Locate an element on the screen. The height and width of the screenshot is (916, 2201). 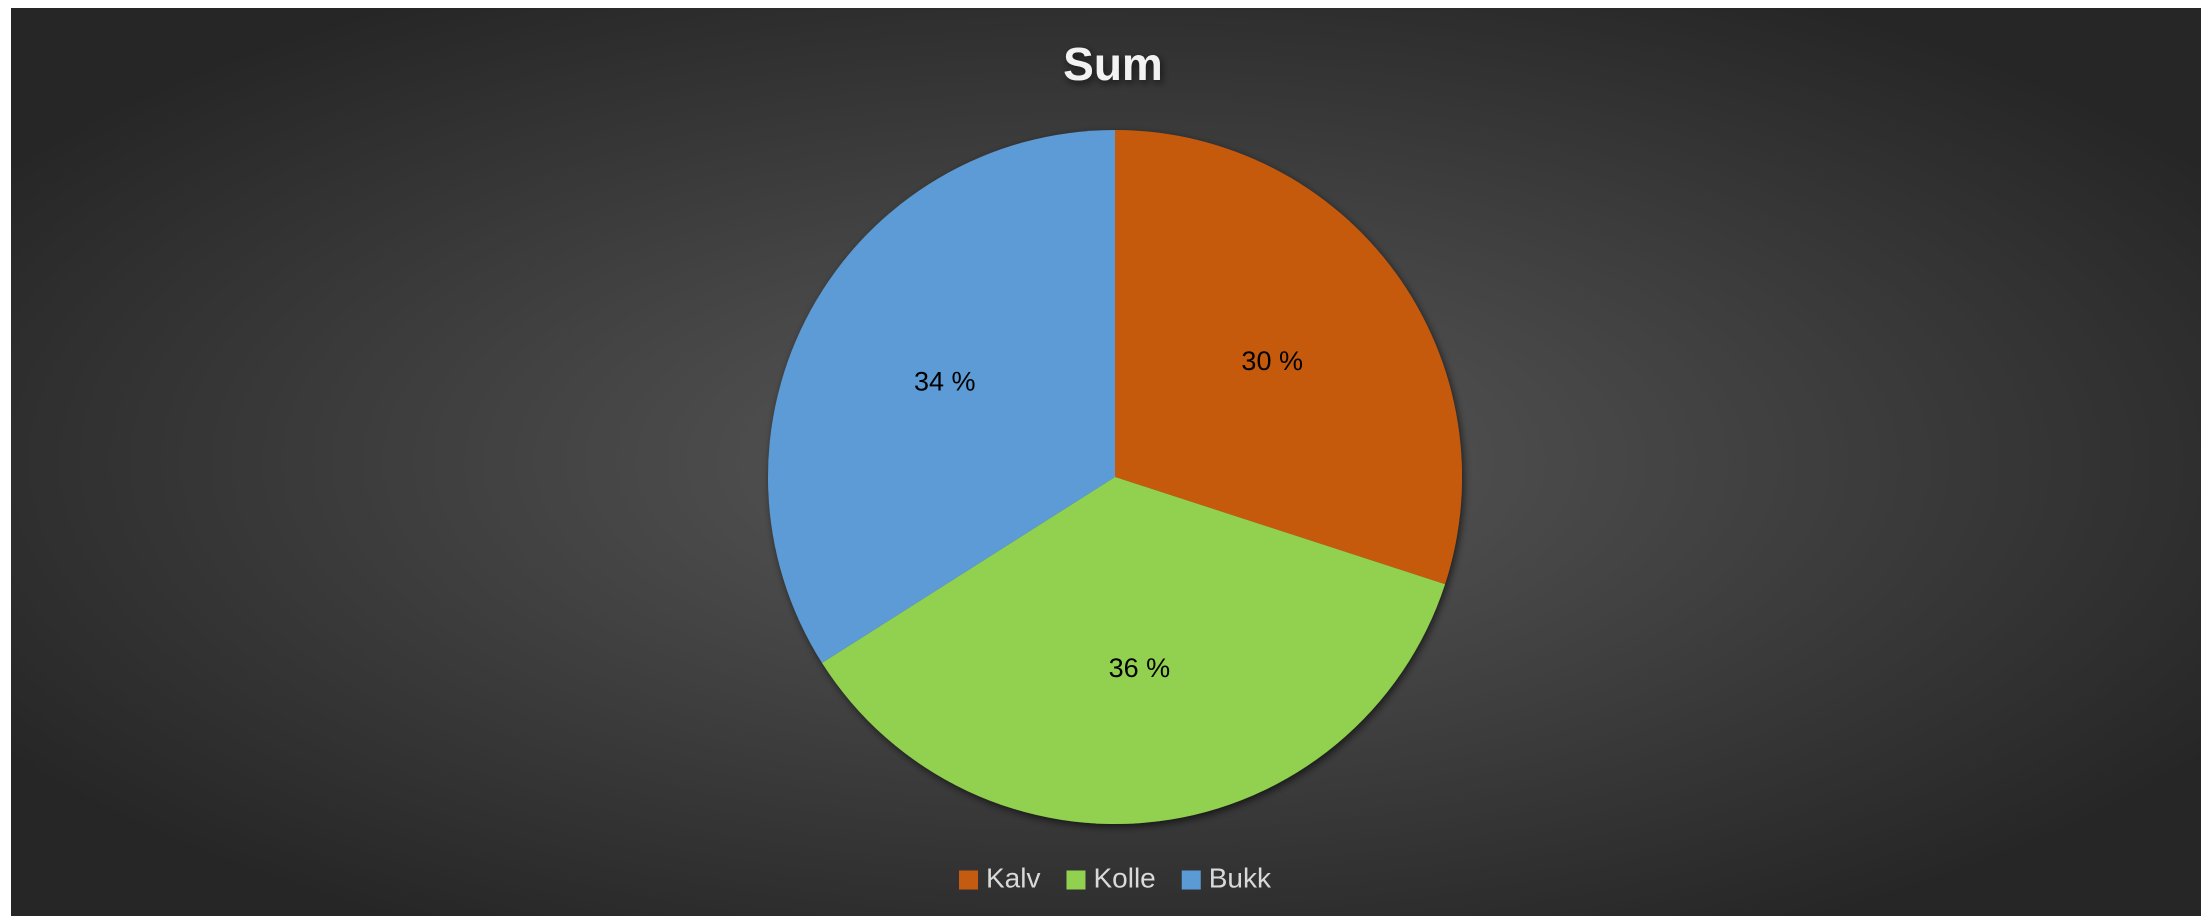
legend-label: Kalv is located at coordinates (1013, 877).